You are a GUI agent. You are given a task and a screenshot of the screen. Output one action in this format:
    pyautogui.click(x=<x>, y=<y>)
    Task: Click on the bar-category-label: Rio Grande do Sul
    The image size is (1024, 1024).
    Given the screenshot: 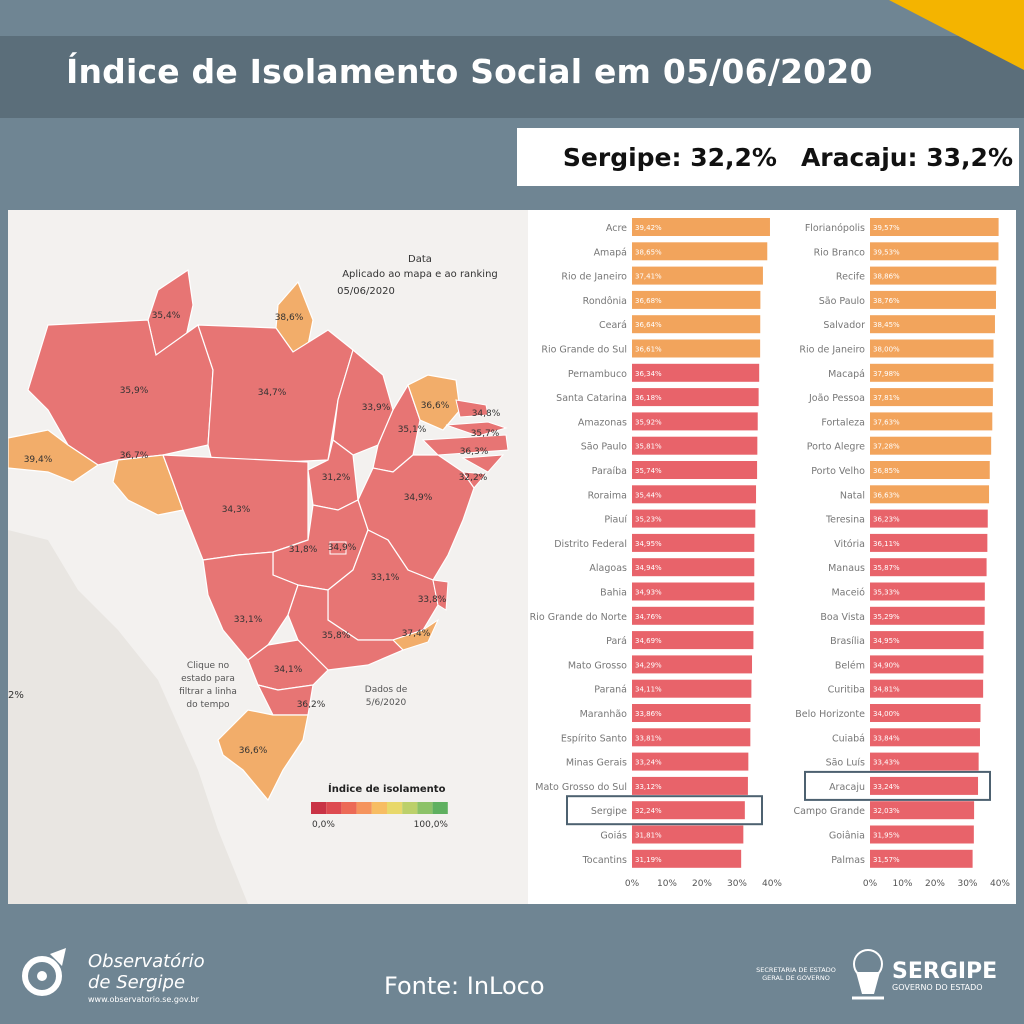 What is the action you would take?
    pyautogui.click(x=584, y=350)
    